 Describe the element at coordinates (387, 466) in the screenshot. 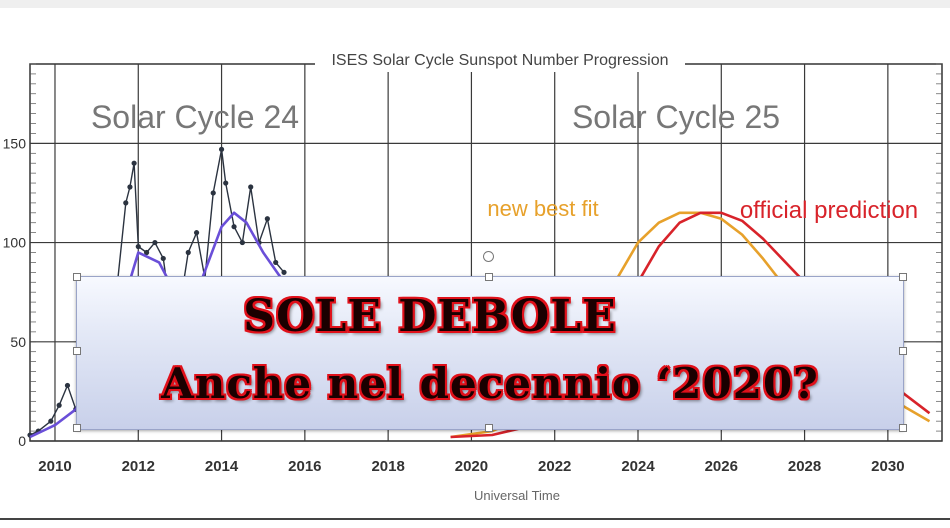

I see `x-tick-label: 2018` at that location.